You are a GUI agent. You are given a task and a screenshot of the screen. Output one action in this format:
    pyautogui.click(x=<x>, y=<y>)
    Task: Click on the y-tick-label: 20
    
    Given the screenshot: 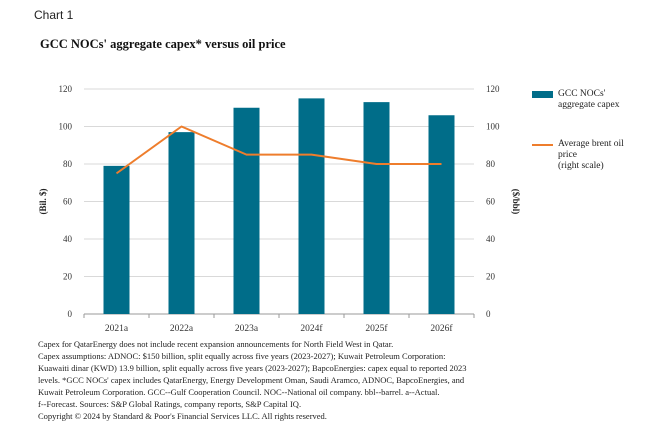 What is the action you would take?
    pyautogui.click(x=68, y=277)
    